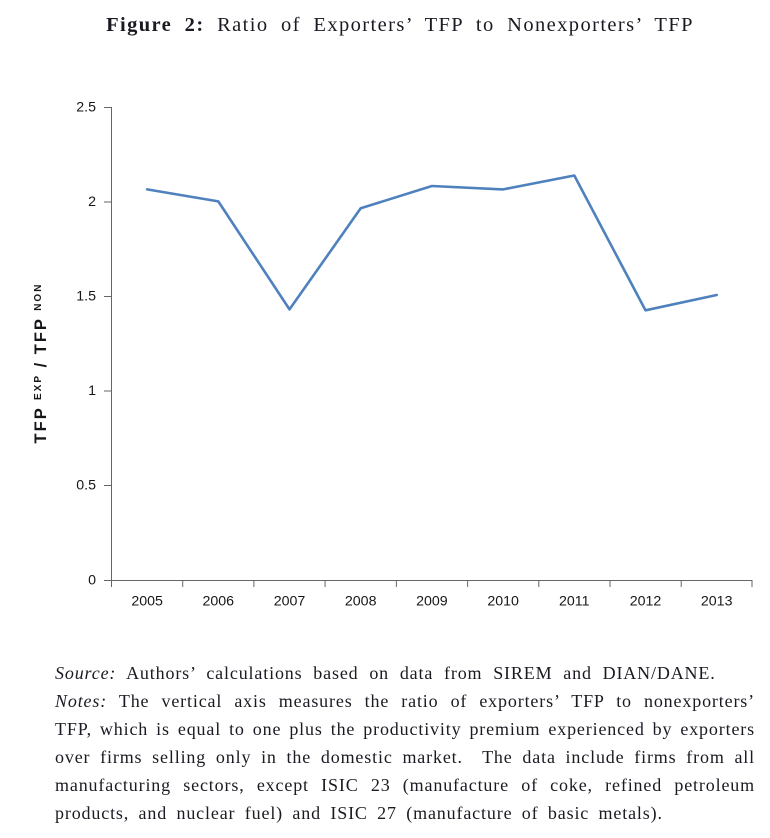 The image size is (770, 838). What do you see at coordinates (290, 602) in the screenshot?
I see `svg-text: 2007` at bounding box center [290, 602].